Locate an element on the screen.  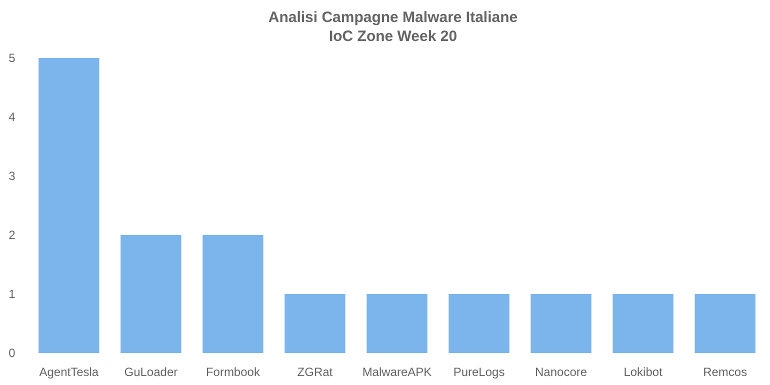
x-tick-label: MalwareAPK is located at coordinates (397, 372).